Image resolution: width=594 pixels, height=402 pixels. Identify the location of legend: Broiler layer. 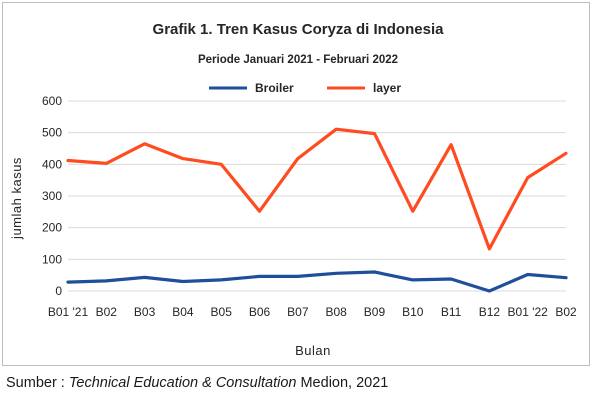
(305, 88).